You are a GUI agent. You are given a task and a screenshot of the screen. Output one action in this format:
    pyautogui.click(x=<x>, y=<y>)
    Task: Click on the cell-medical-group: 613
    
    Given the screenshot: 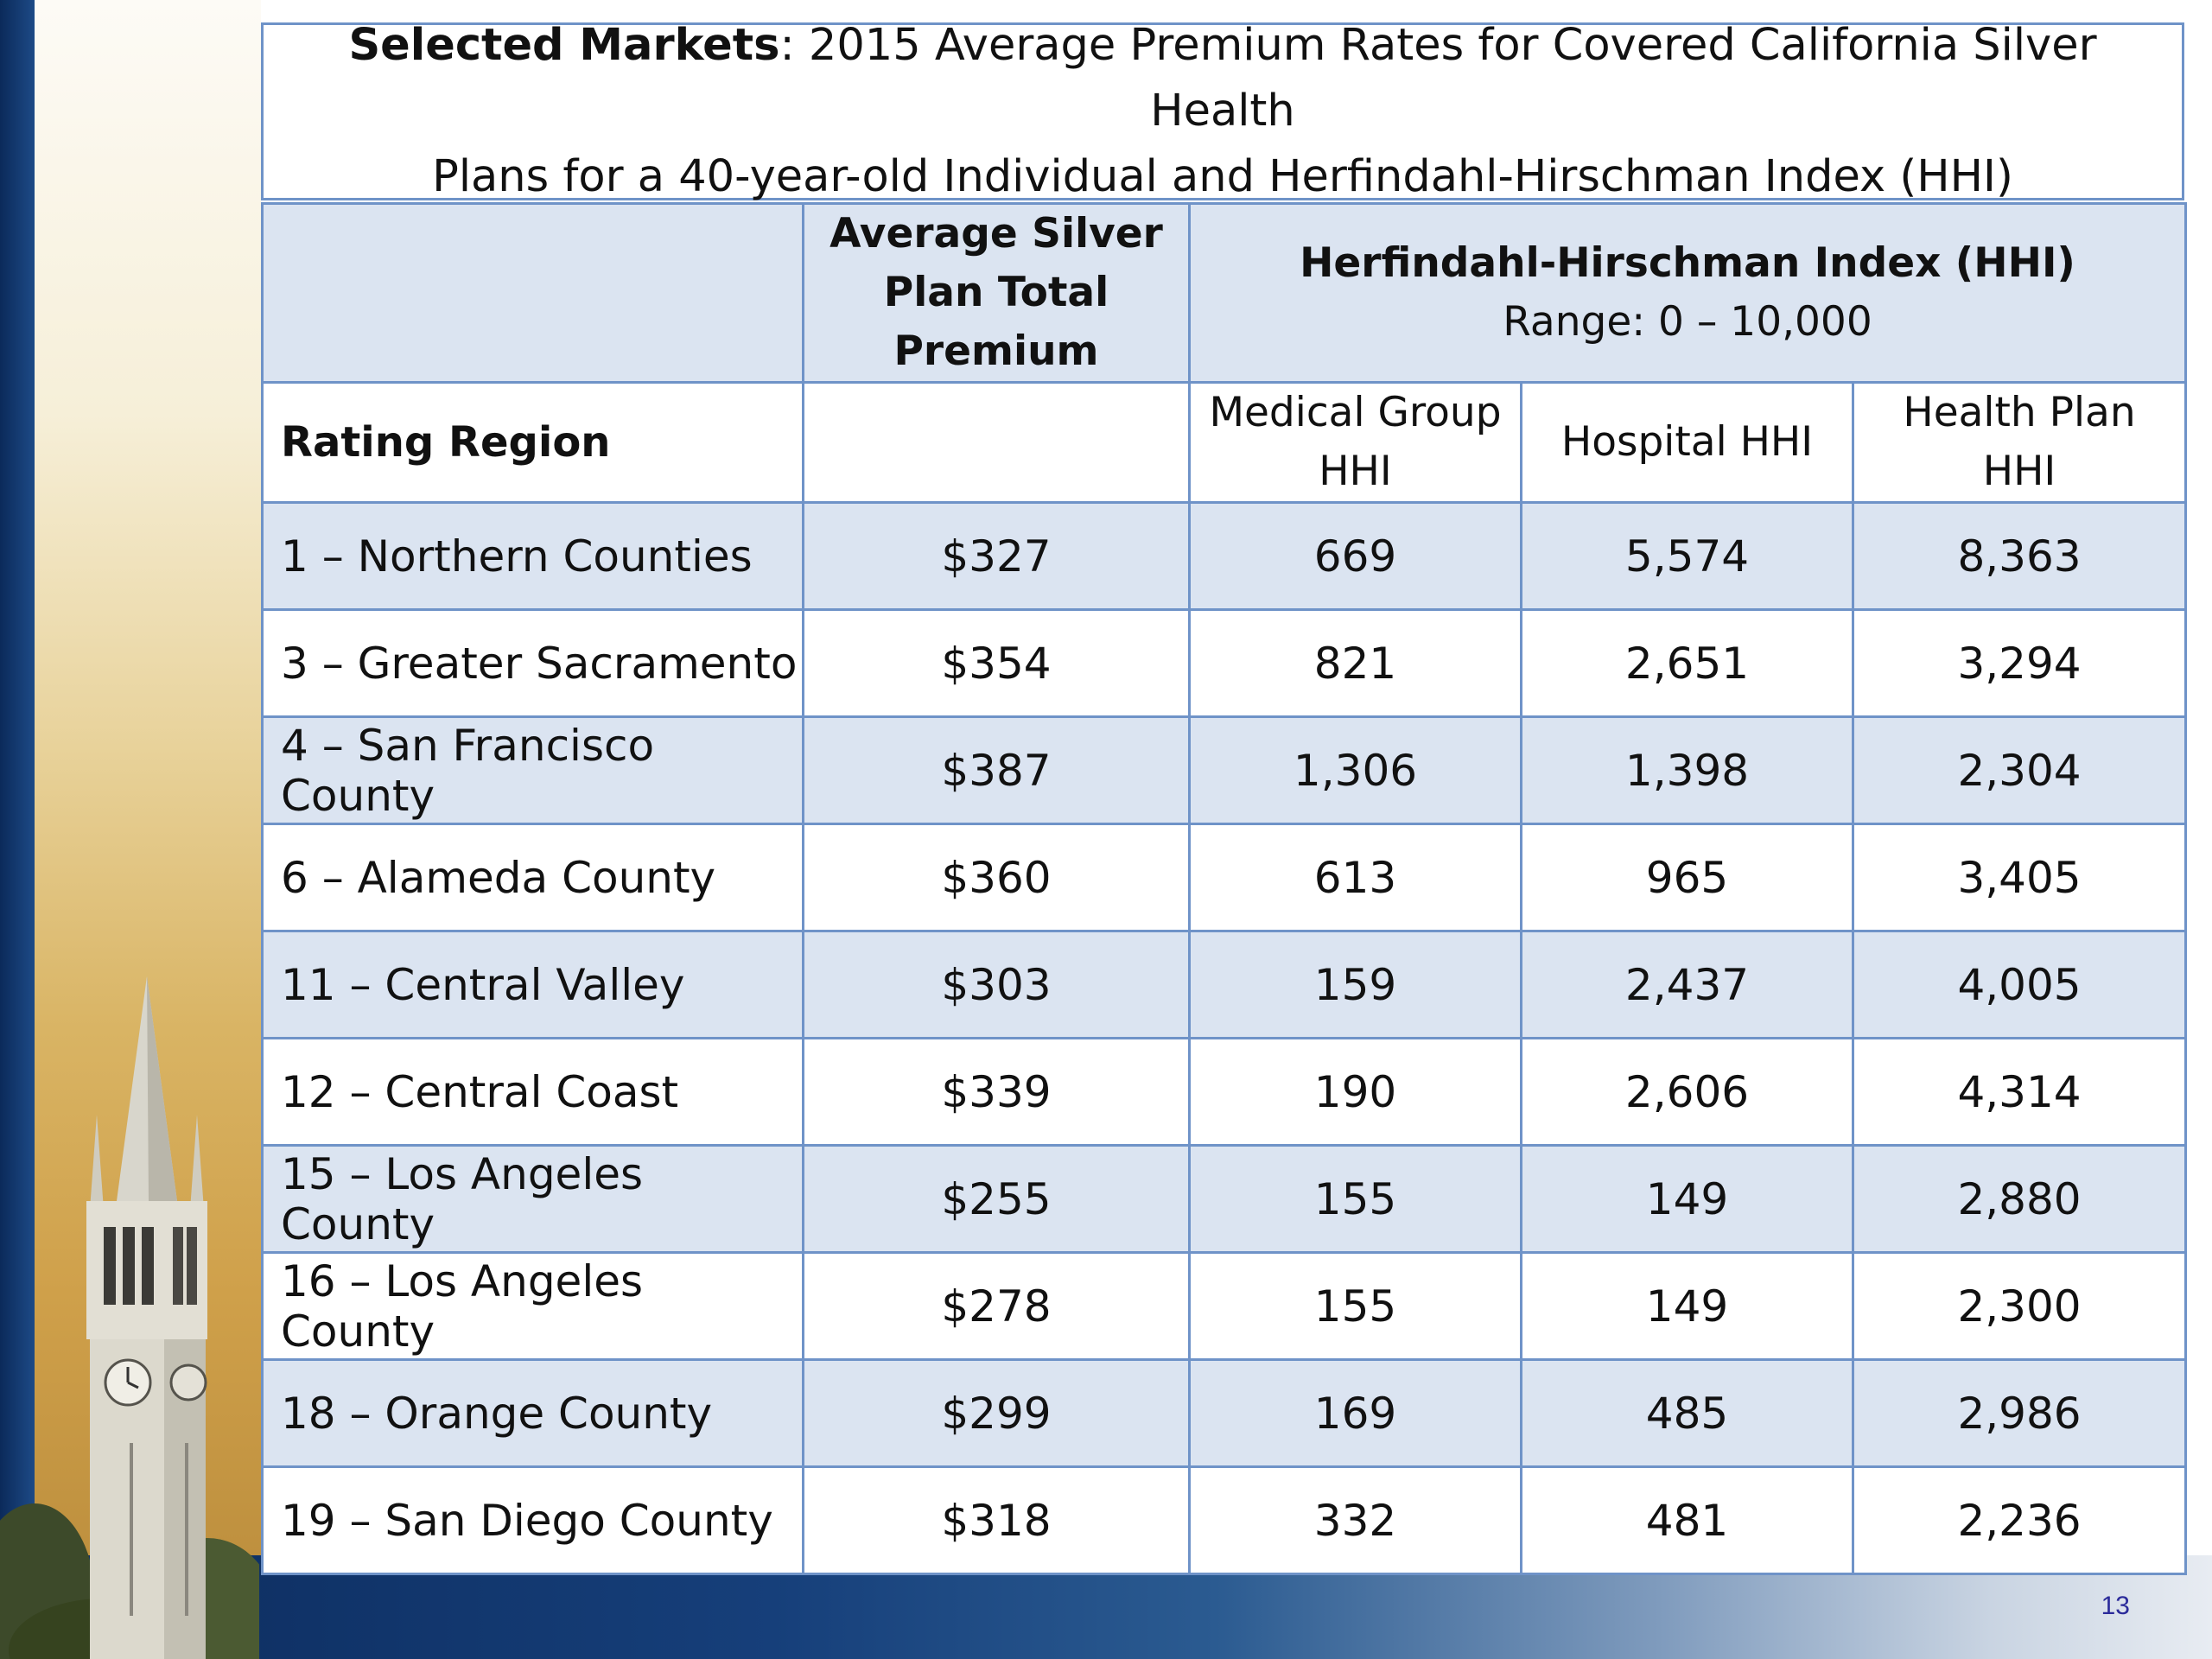 What is the action you would take?
    pyautogui.click(x=1355, y=877)
    